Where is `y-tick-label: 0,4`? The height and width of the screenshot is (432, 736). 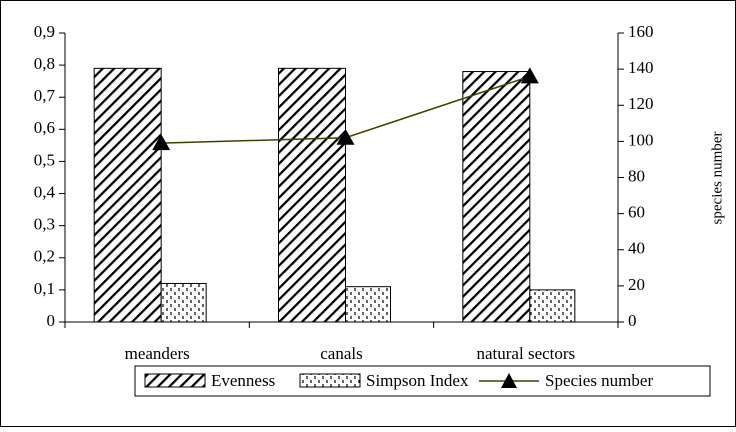 y-tick-label: 0,4 is located at coordinates (45, 191).